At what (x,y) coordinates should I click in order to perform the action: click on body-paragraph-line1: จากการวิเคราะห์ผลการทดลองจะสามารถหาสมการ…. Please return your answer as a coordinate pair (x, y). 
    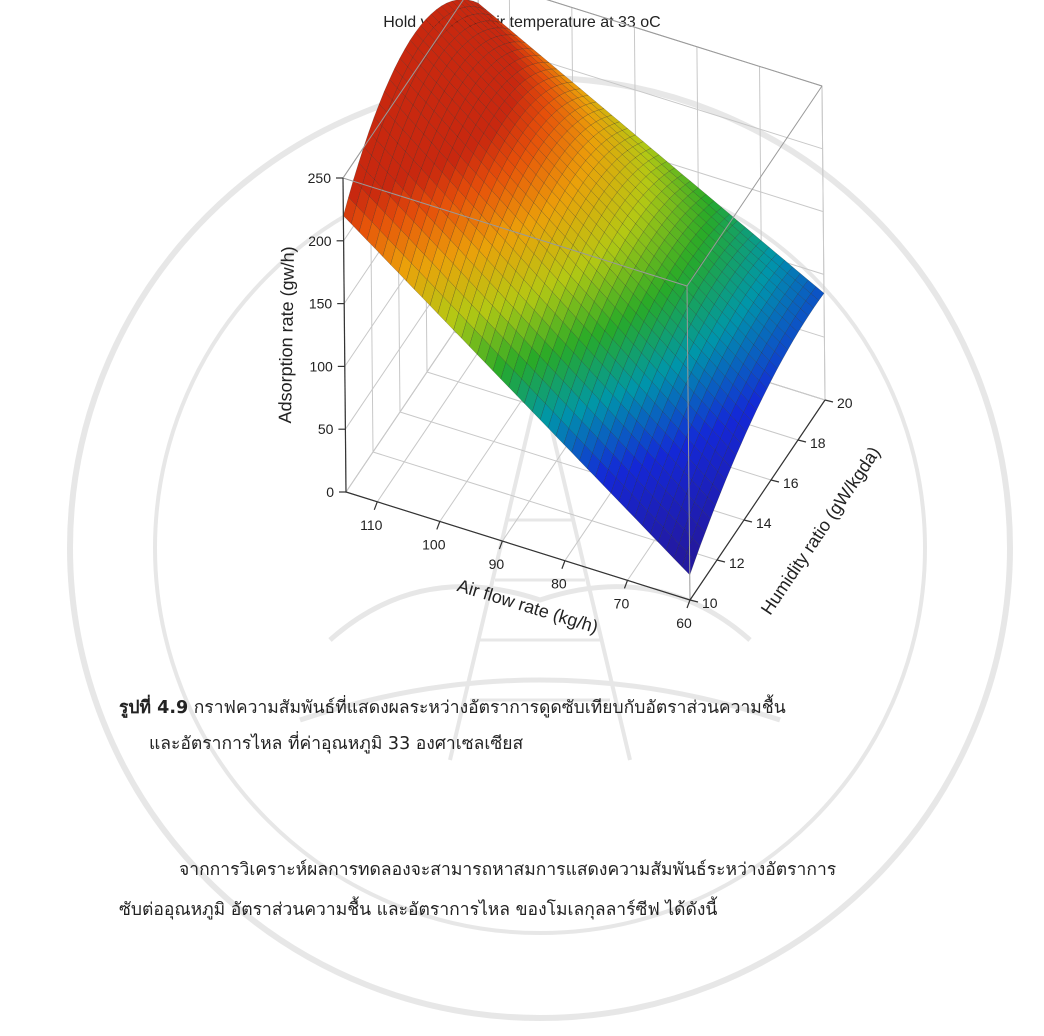
    Looking at the image, I should click on (508, 870).